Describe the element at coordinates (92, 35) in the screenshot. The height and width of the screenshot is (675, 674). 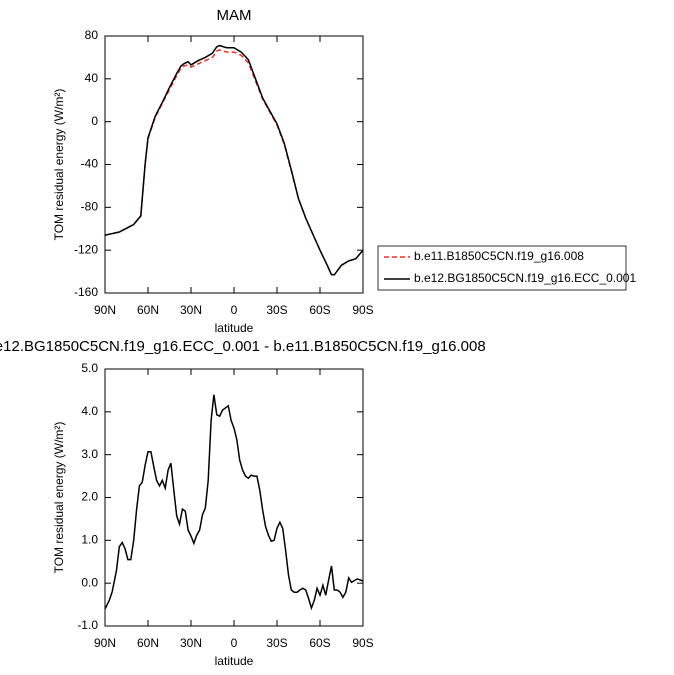
I see `y-tick-label: 80` at that location.